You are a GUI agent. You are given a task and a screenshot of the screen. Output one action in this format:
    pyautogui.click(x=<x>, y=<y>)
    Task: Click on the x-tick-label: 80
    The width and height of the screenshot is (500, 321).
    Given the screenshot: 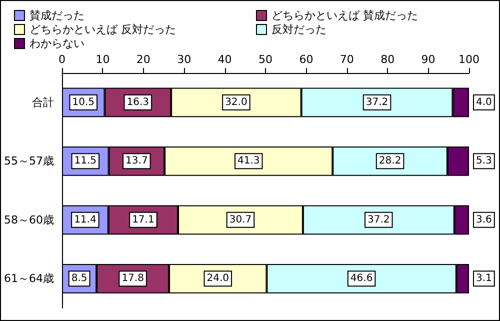 What is the action you would take?
    pyautogui.click(x=387, y=59)
    